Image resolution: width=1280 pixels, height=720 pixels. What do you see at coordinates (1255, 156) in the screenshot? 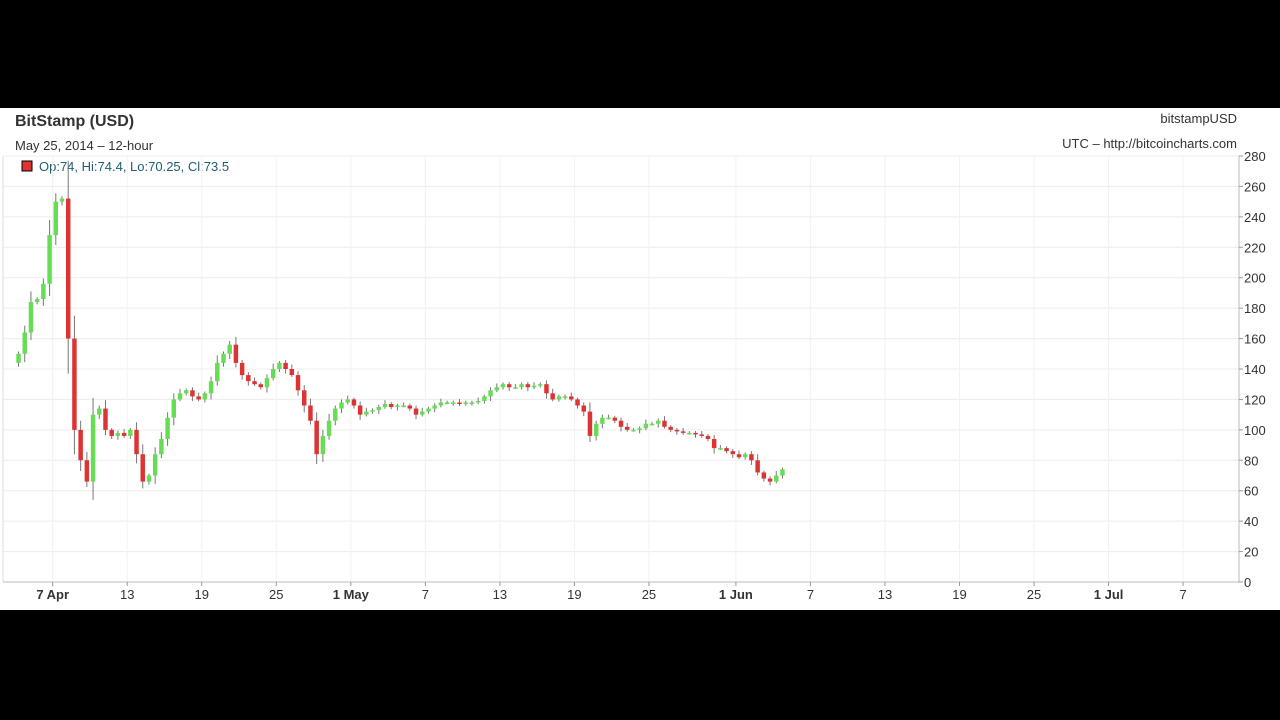
I see `y-tick-label: 280` at bounding box center [1255, 156].